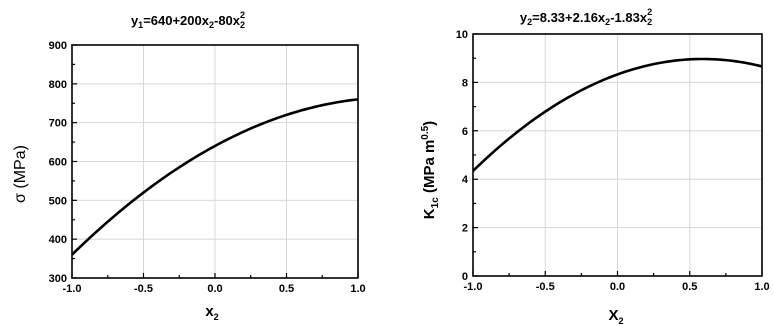  I want to click on chart-left-y-axis-label: σ (MPa), so click(20, 174).